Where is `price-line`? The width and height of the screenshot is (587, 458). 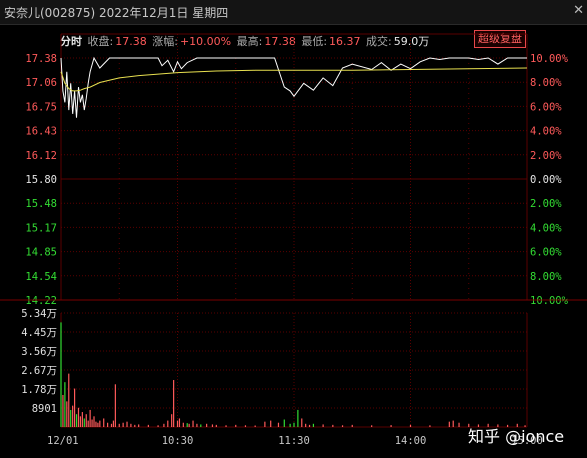
price-line is located at coordinates (293, 87).